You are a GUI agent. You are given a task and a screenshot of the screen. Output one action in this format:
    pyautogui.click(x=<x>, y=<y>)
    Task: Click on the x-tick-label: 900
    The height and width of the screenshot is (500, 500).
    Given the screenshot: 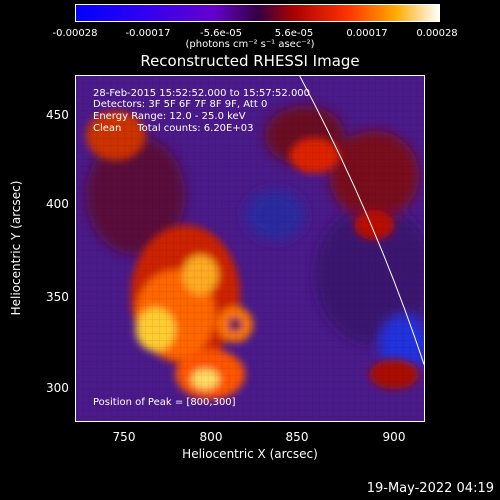 What is the action you would take?
    pyautogui.click(x=394, y=437)
    